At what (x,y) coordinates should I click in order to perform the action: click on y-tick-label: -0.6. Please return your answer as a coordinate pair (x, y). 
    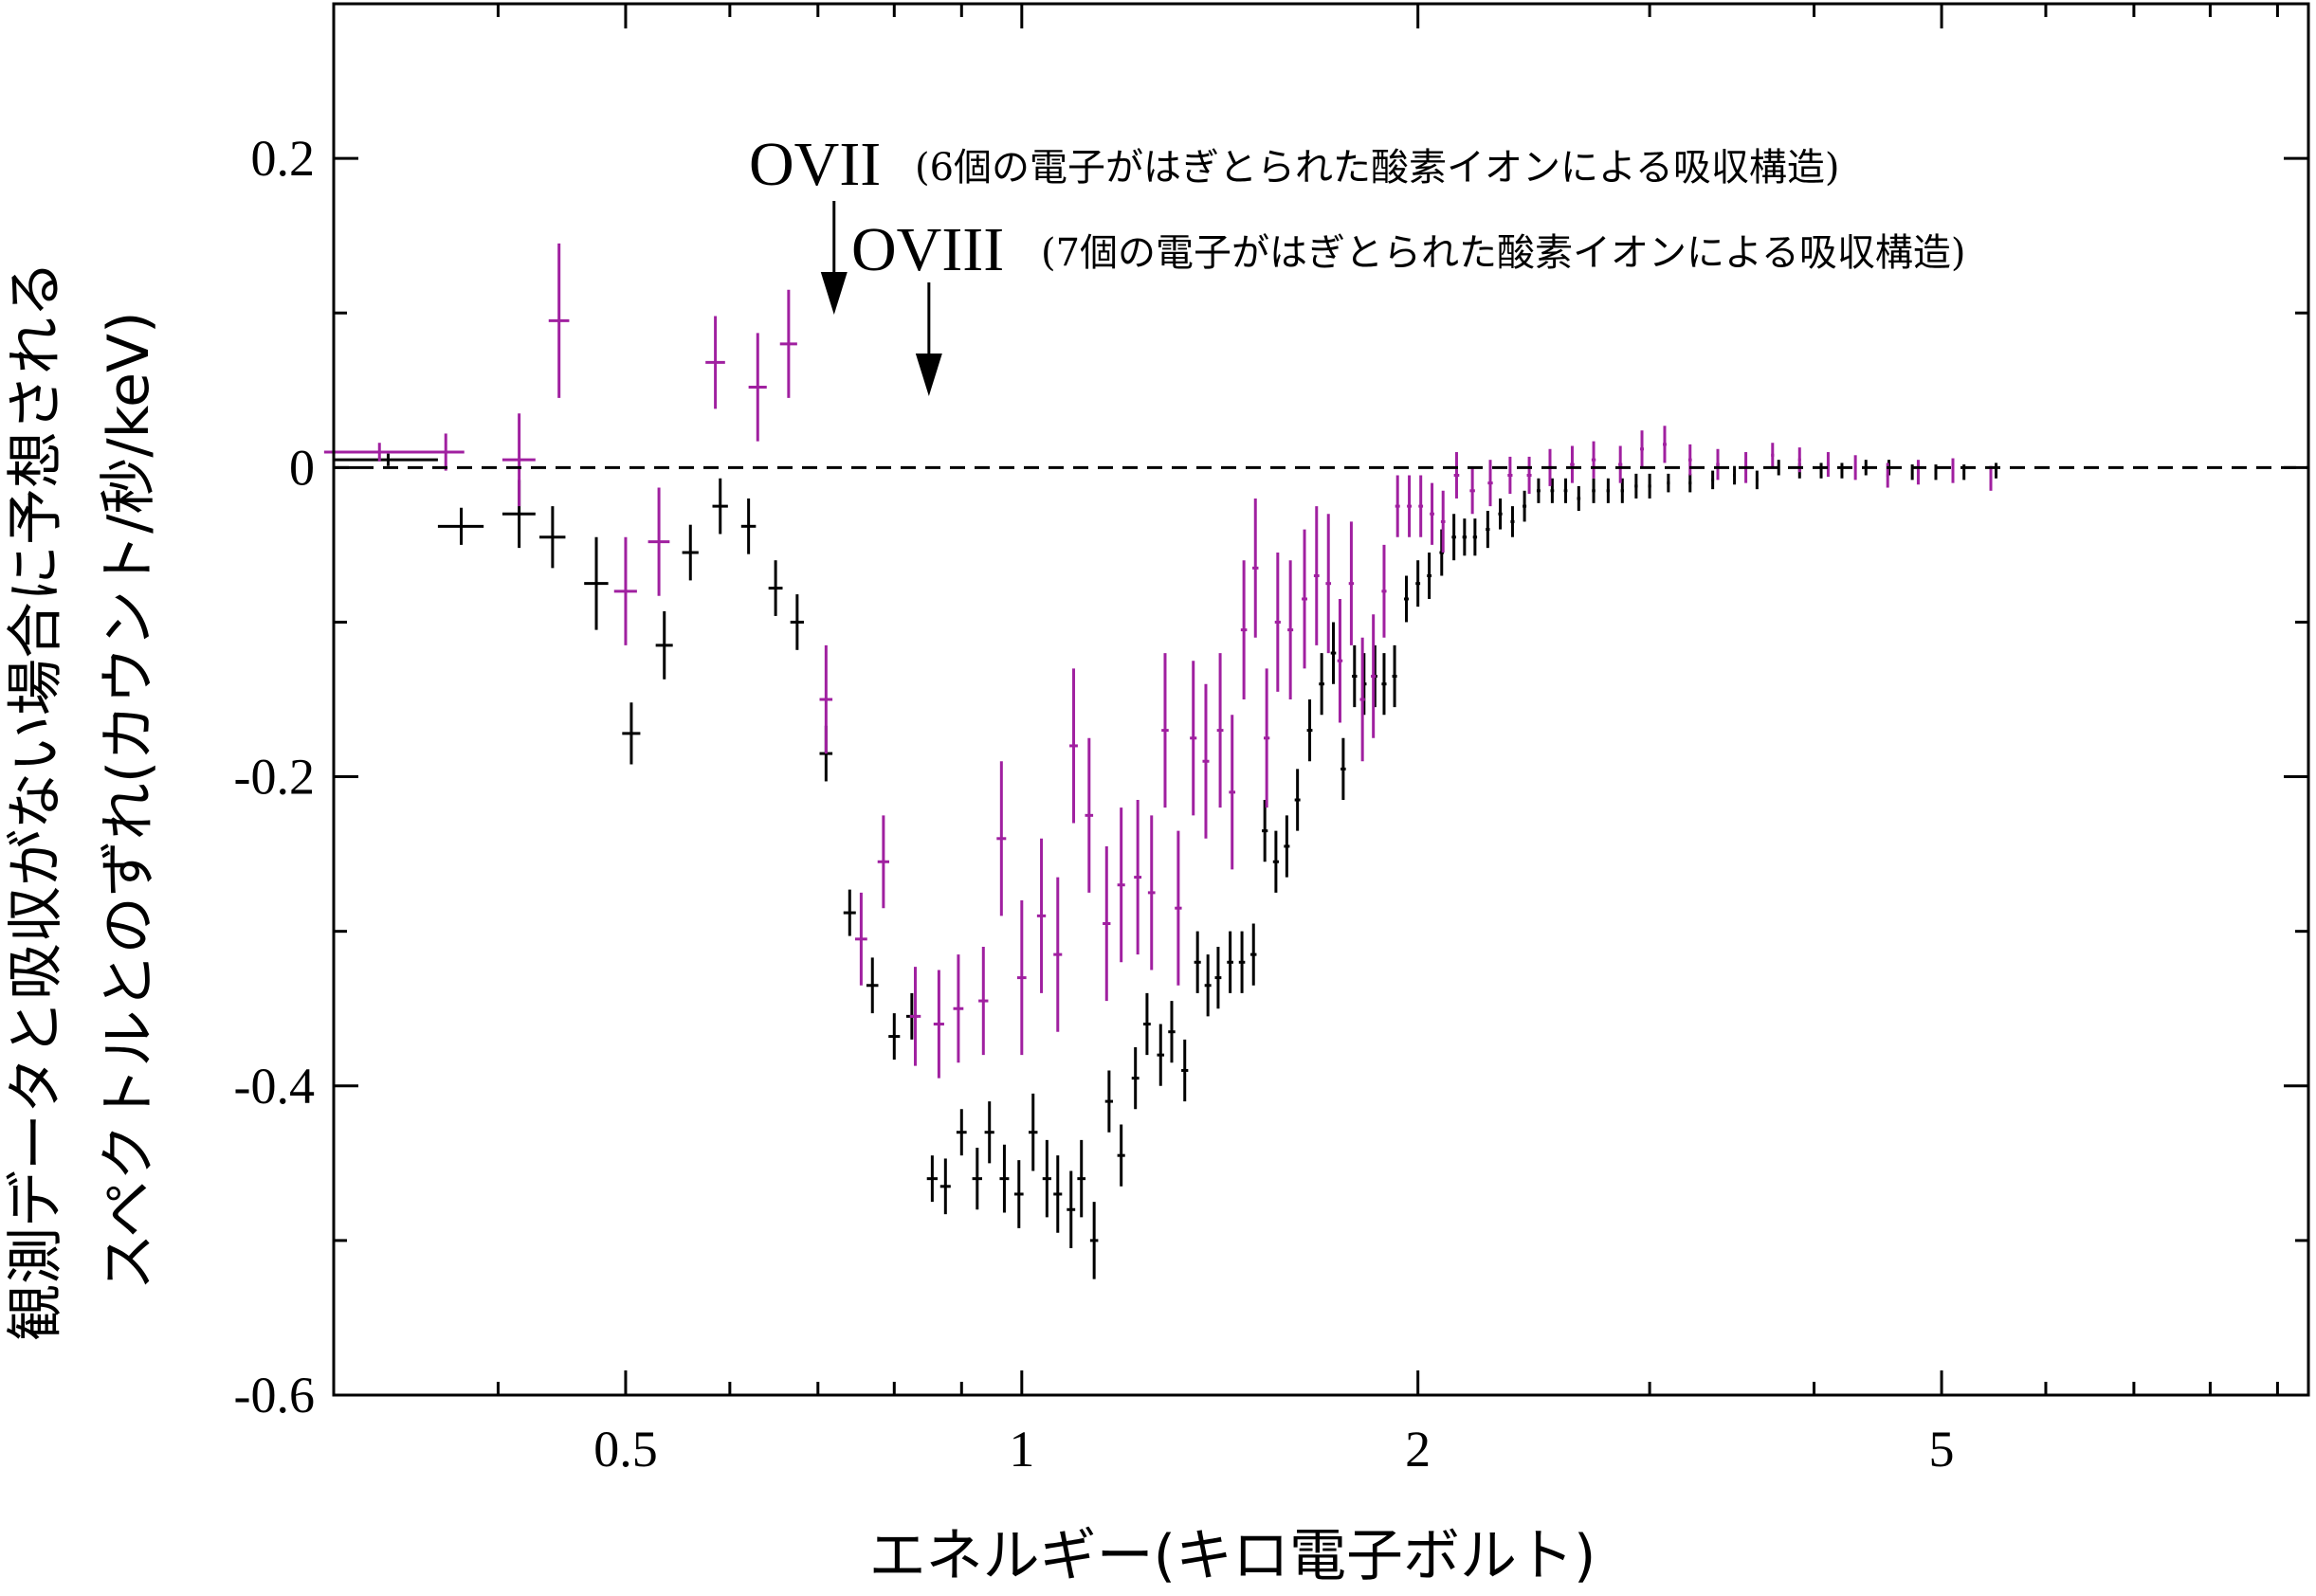
    Looking at the image, I should click on (274, 1396).